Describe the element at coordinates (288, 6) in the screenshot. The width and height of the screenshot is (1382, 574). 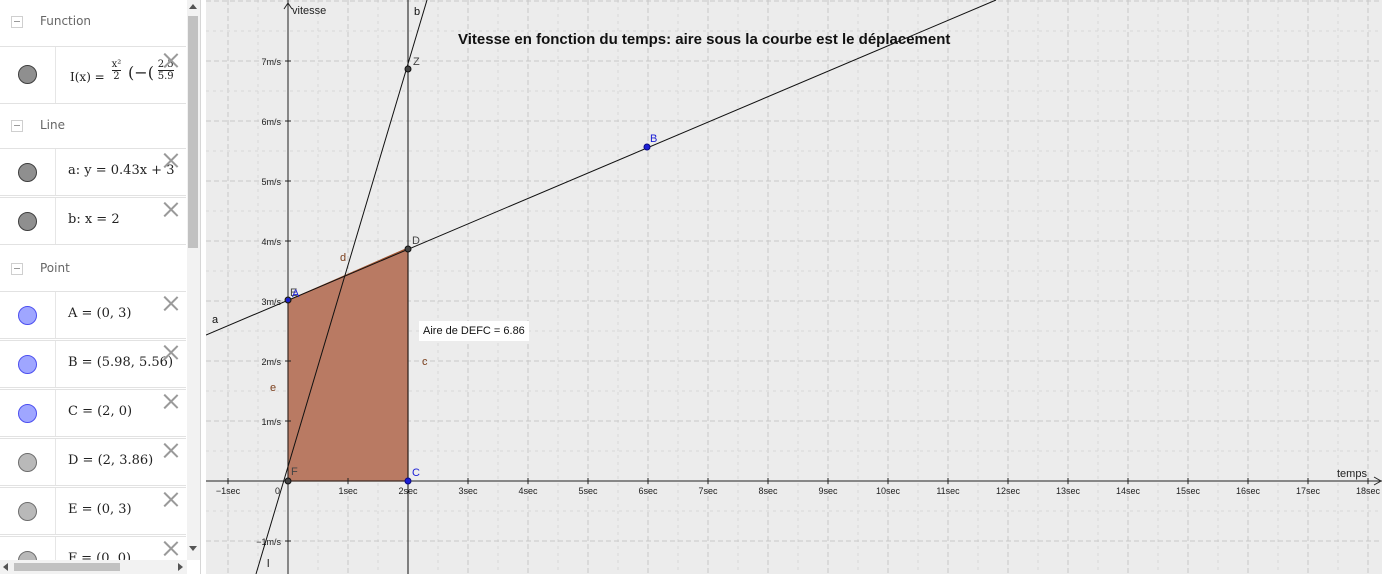
I see `y-axis-arrow-icon` at that location.